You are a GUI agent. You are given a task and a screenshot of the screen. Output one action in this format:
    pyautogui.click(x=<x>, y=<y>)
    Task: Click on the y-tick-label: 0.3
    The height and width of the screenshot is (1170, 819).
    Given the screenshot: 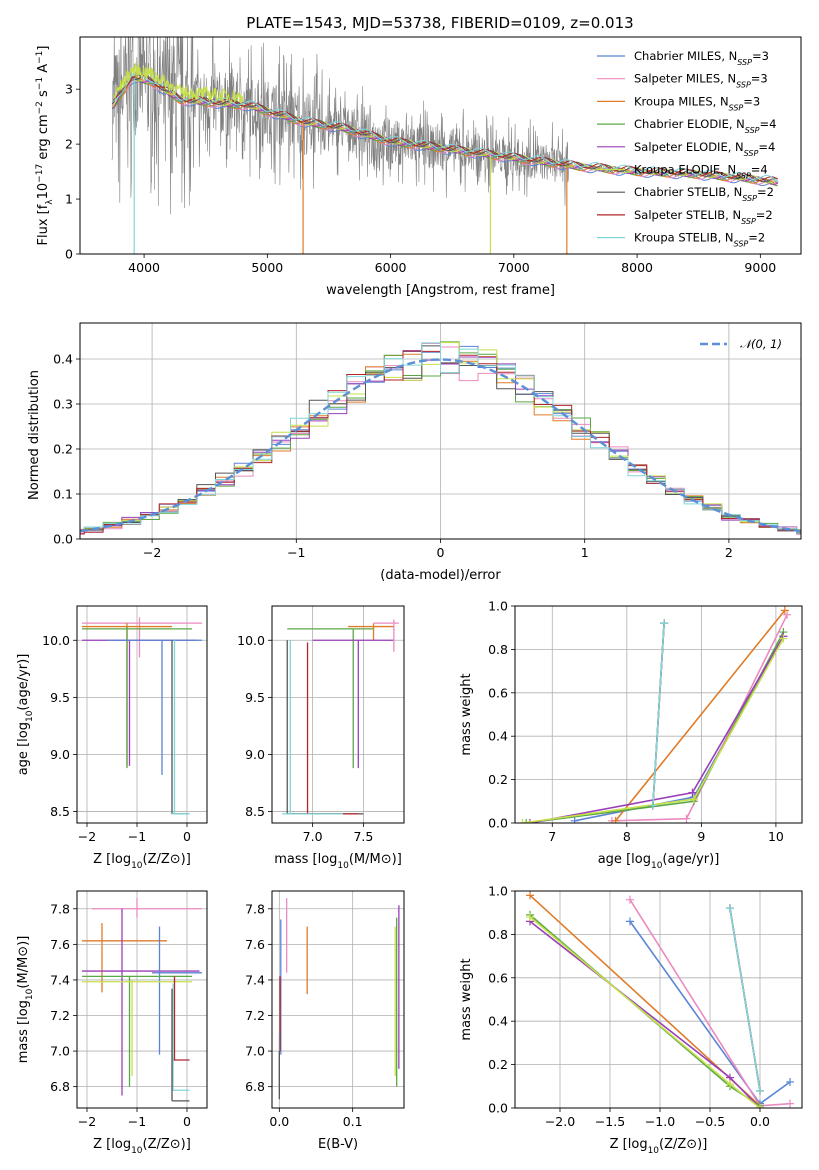 What is the action you would take?
    pyautogui.click(x=63, y=404)
    